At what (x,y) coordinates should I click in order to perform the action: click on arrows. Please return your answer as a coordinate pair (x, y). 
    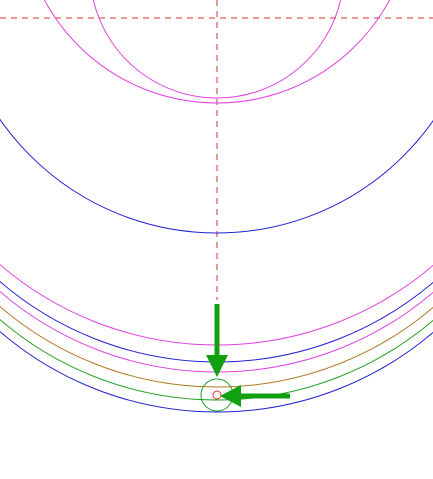
    Looking at the image, I should click on (248, 355).